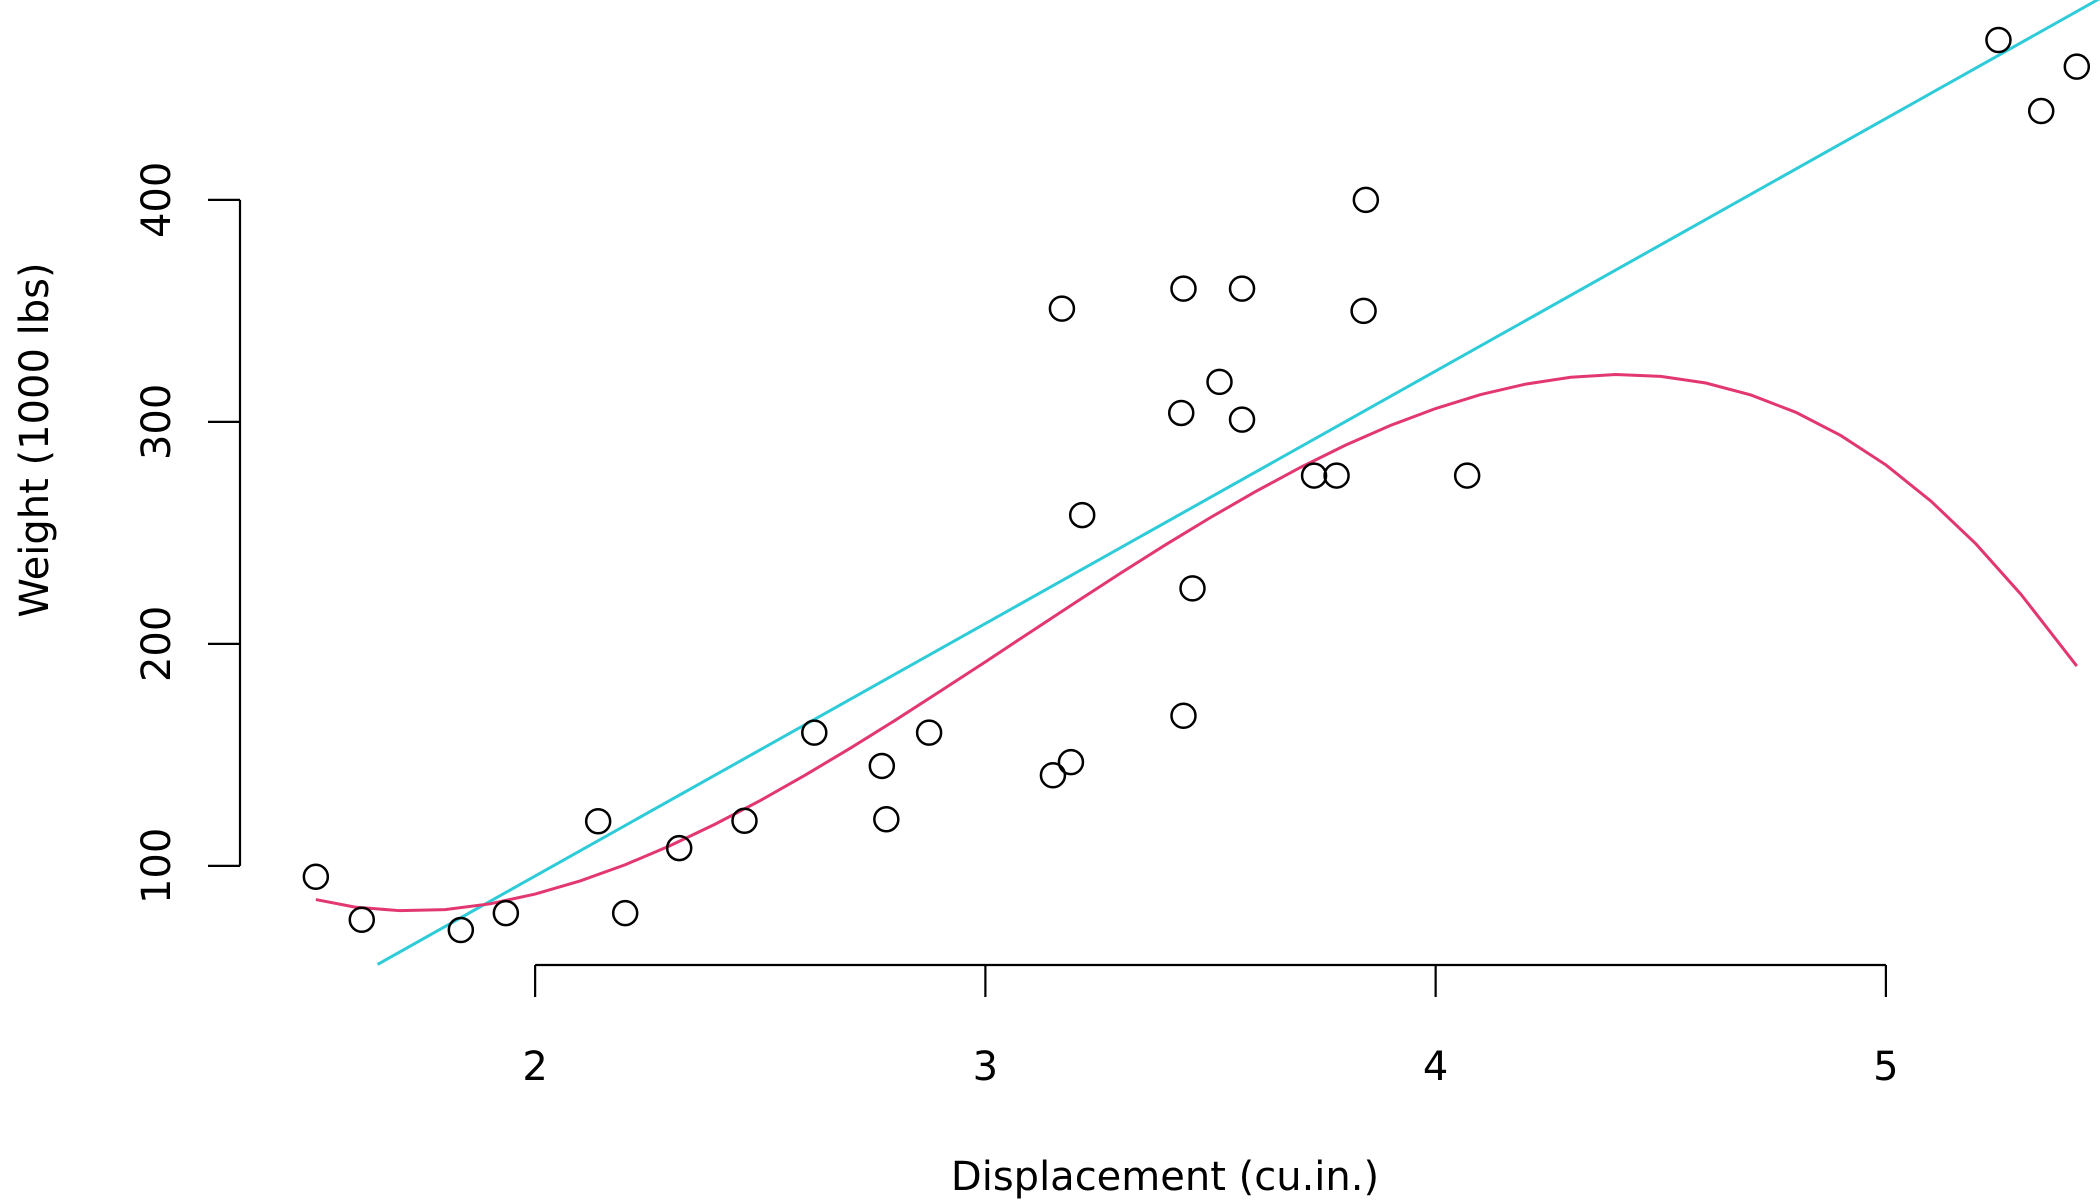  What do you see at coordinates (1210, 1067) in the screenshot?
I see `x-tick-labels: 2 3 4 5` at bounding box center [1210, 1067].